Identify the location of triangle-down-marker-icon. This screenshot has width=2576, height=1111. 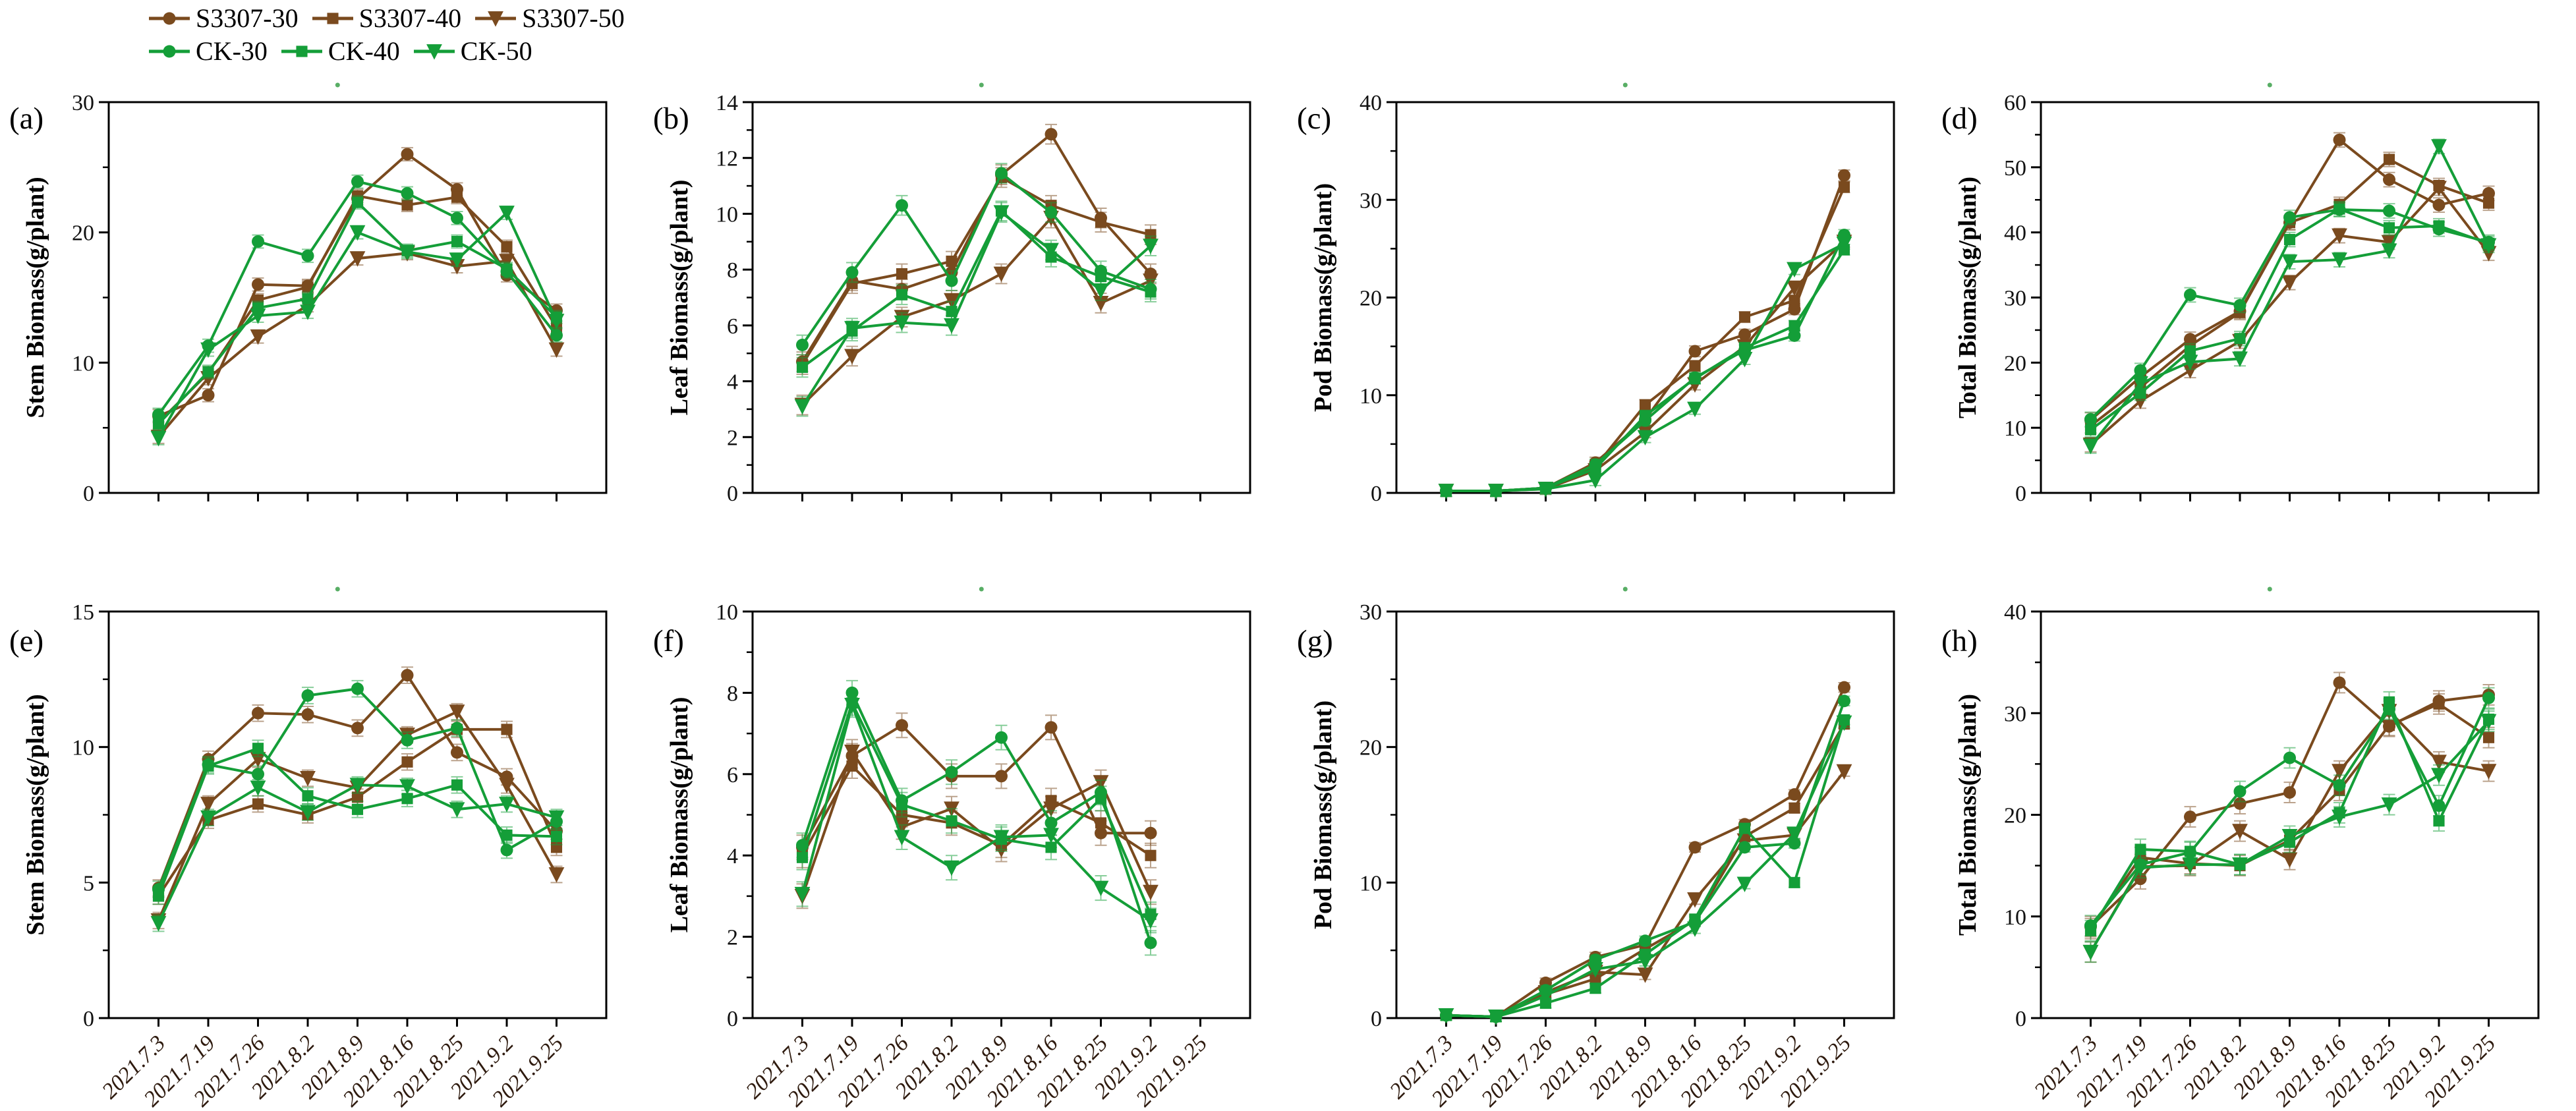
(496, 19).